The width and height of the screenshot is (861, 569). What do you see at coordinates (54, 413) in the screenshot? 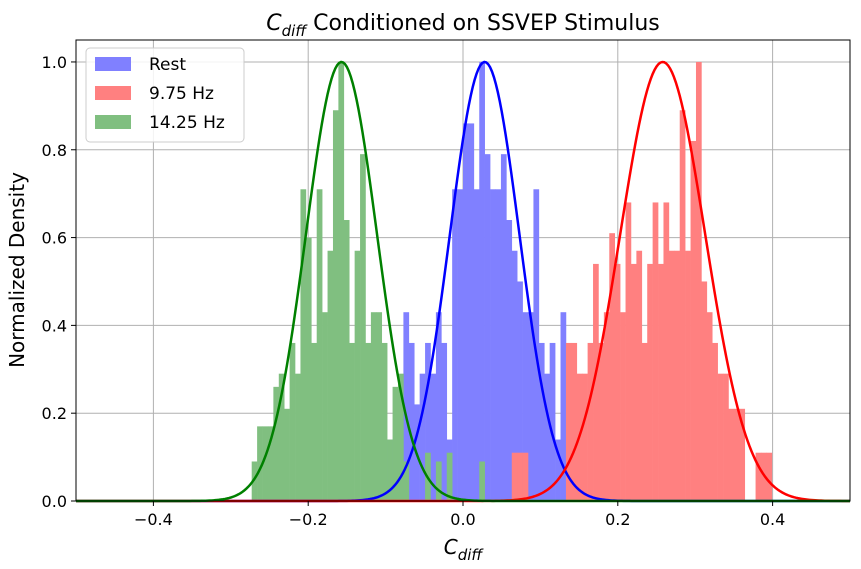
I see `y-tick-label: 0.2` at bounding box center [54, 413].